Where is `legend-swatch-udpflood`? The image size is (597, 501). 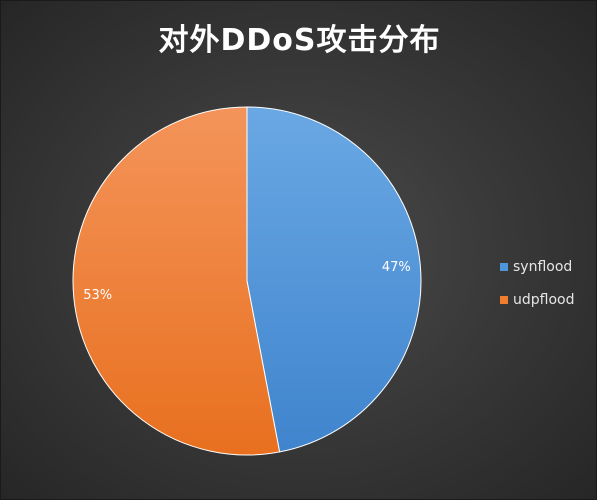
legend-swatch-udpflood is located at coordinates (504, 300).